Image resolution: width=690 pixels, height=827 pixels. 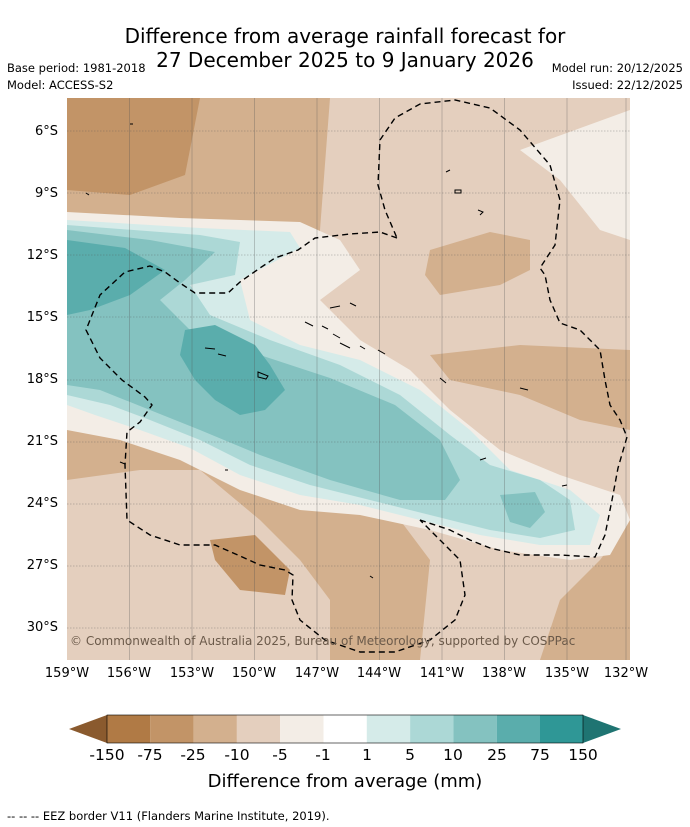 What do you see at coordinates (575, 175) in the screenshot?
I see `near-average-area-ne` at bounding box center [575, 175].